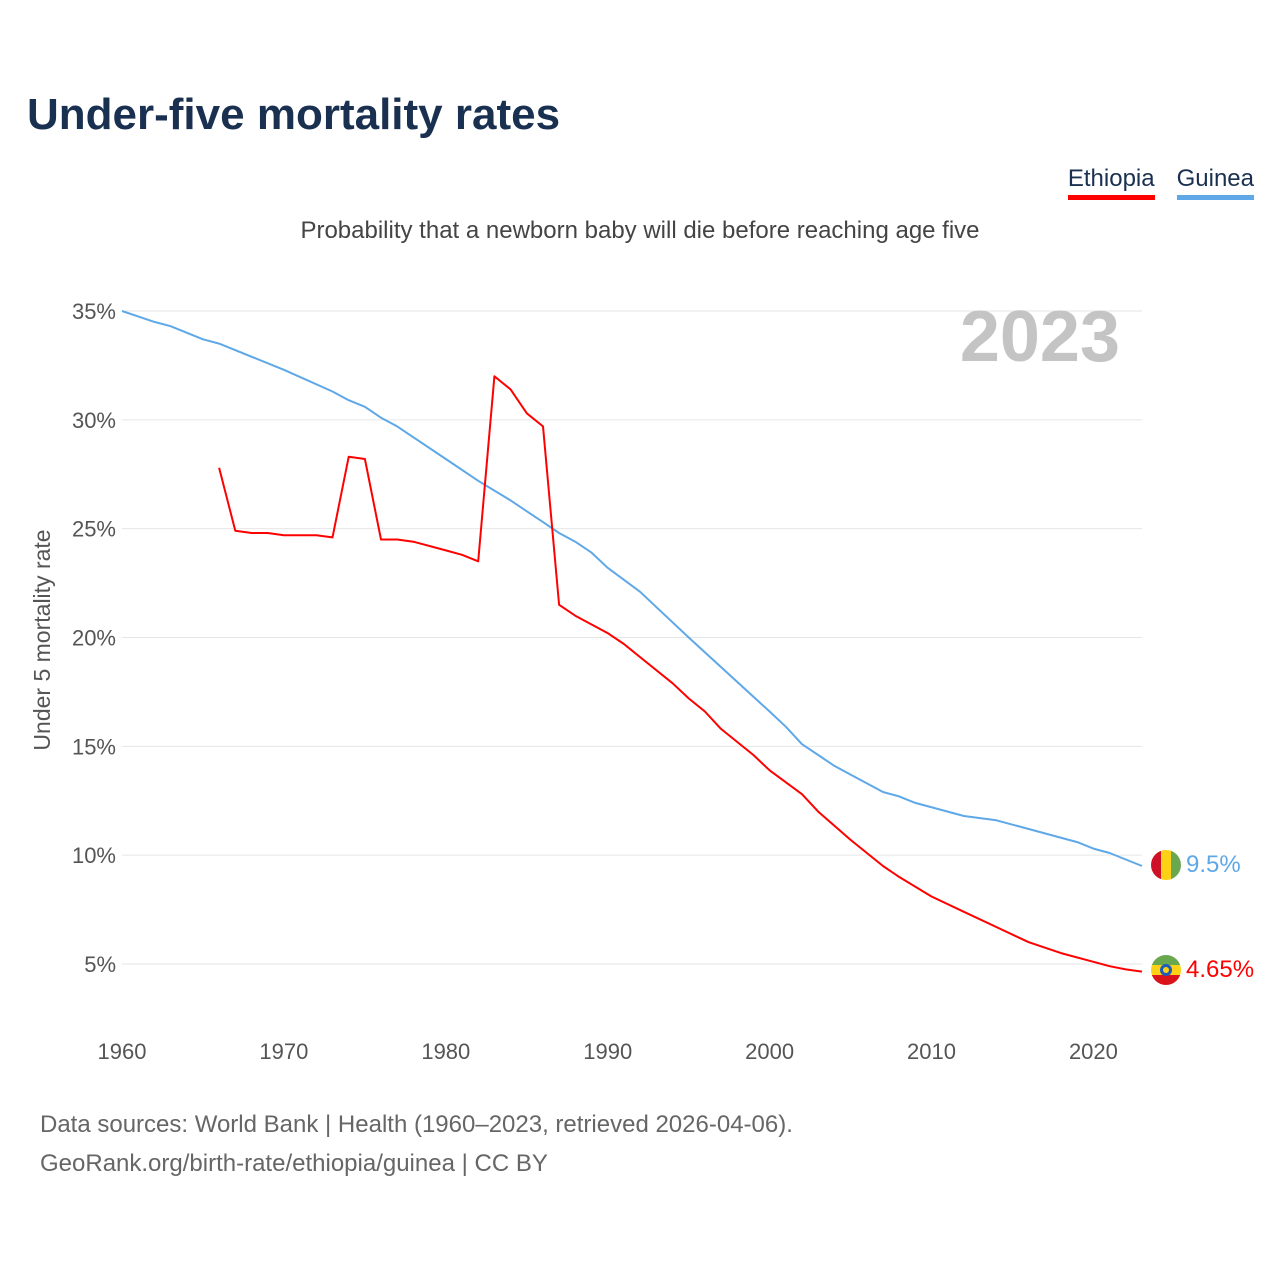 The height and width of the screenshot is (1280, 1280). What do you see at coordinates (1040, 337) in the screenshot?
I see `year-label: 2023` at bounding box center [1040, 337].